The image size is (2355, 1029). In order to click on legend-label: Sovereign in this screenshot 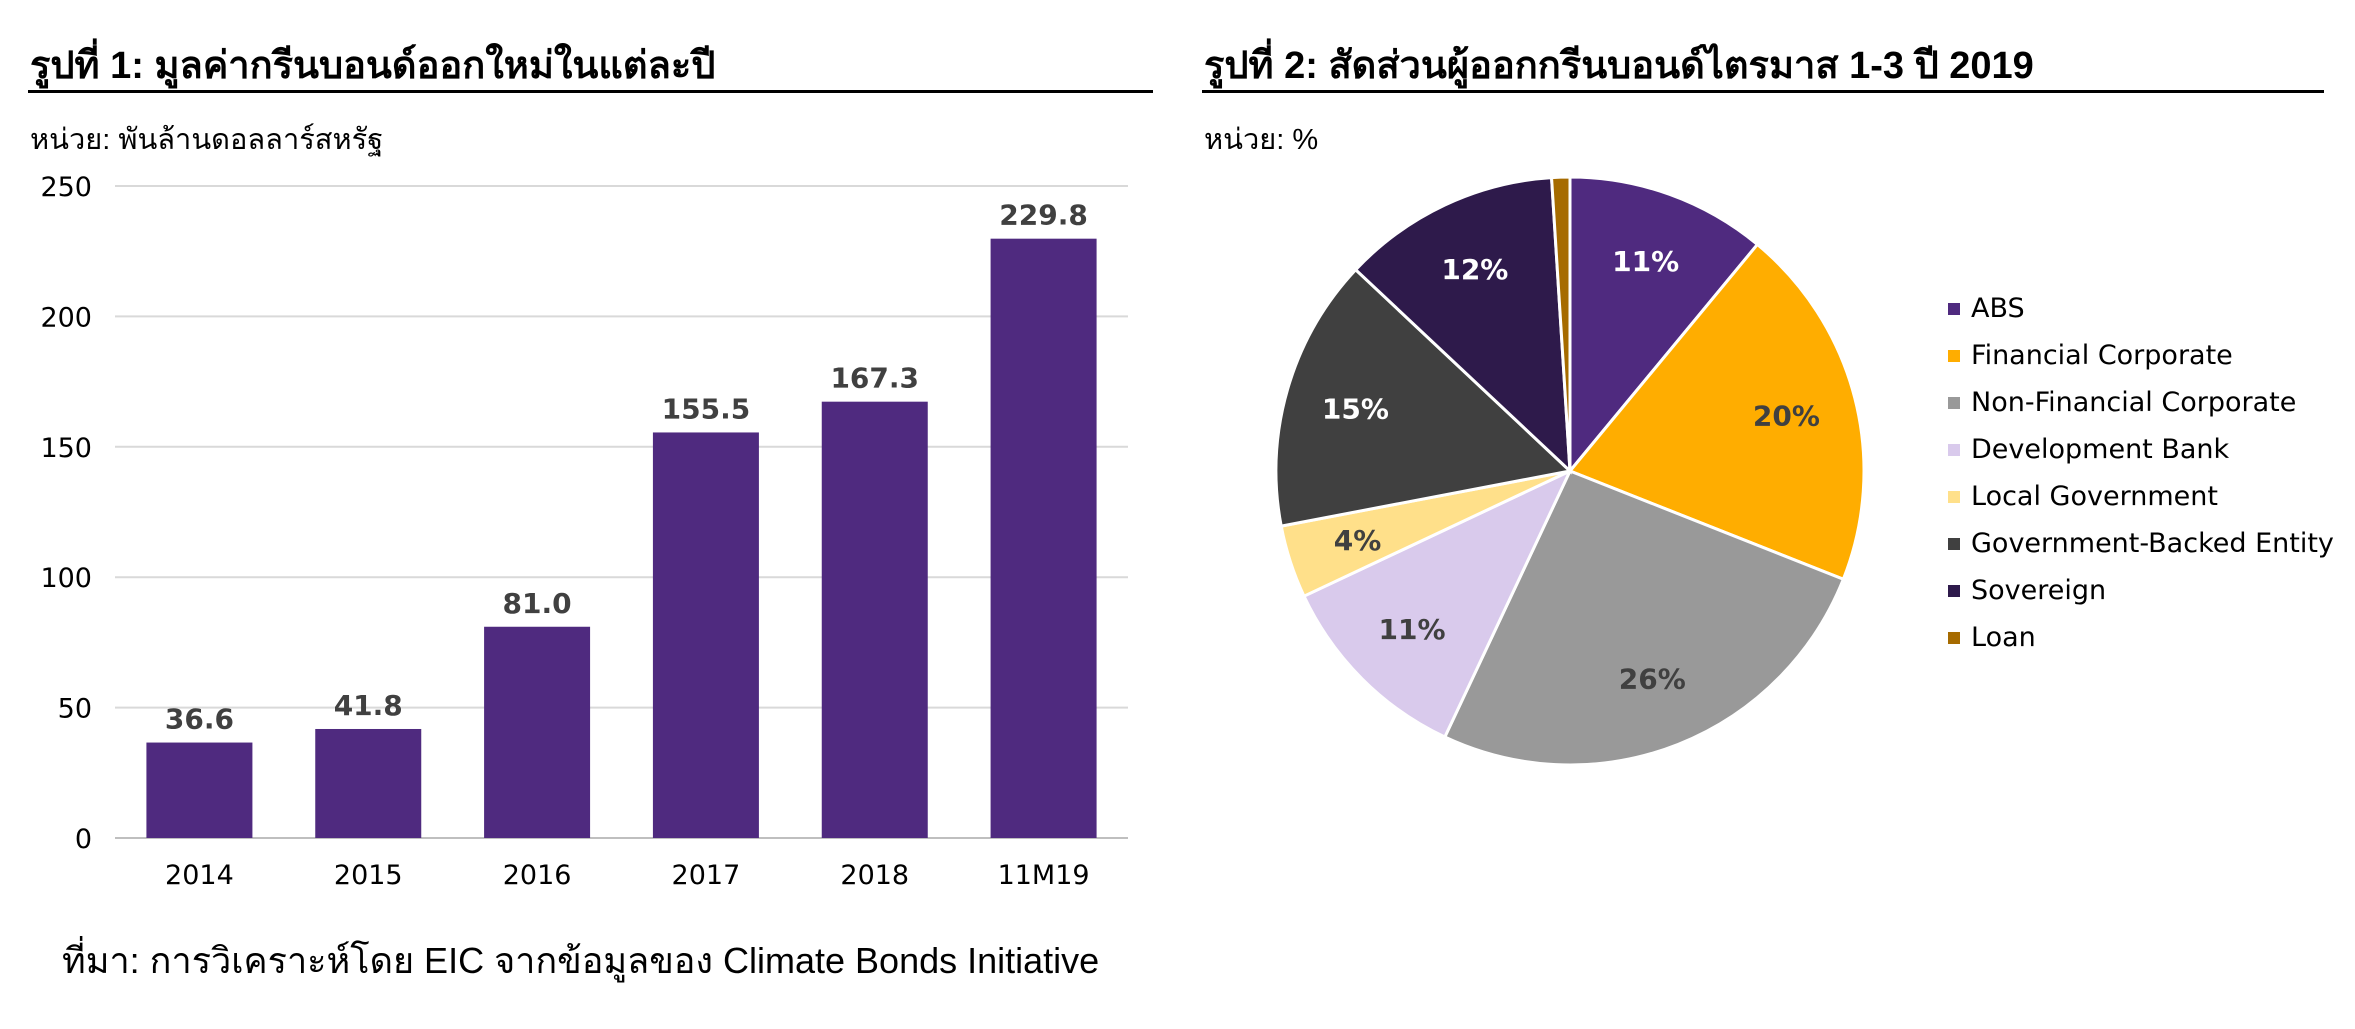, I will do `click(2039, 590)`.